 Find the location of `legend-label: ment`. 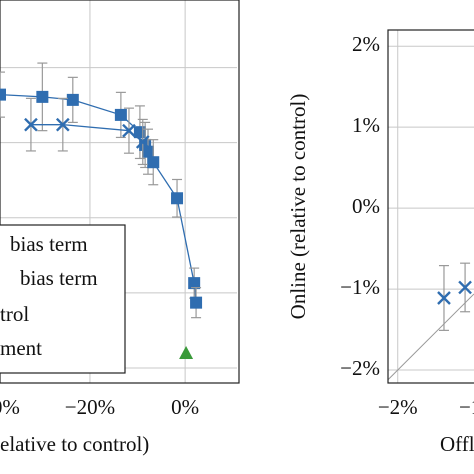

legend-label: ment is located at coordinates (21, 348).